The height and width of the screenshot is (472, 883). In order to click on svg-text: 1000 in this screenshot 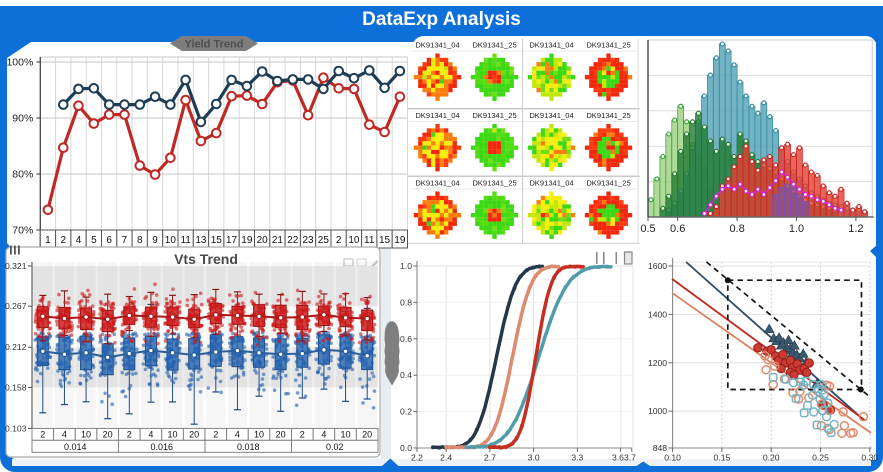, I will do `click(657, 411)`.